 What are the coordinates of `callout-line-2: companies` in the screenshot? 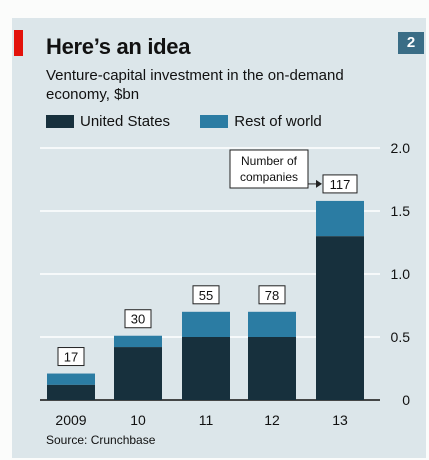 It's located at (269, 177).